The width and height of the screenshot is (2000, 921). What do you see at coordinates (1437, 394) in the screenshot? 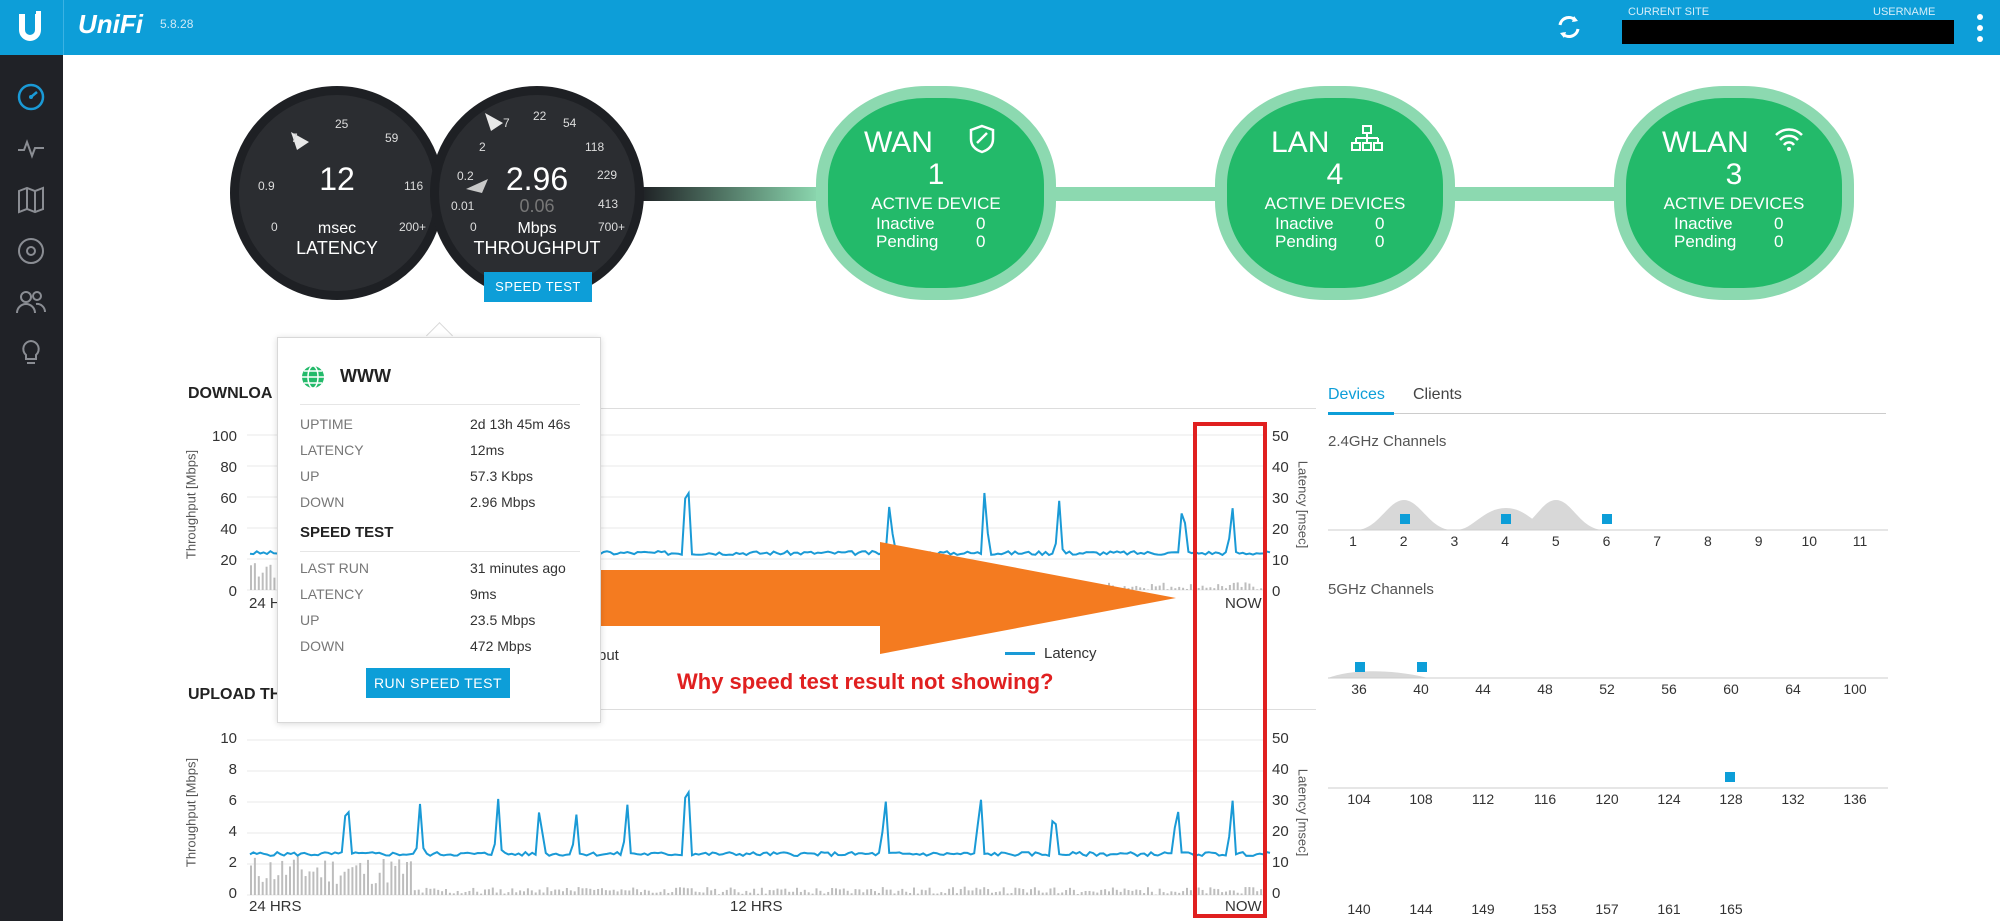
I see `tab-clients: Clients` at bounding box center [1437, 394].